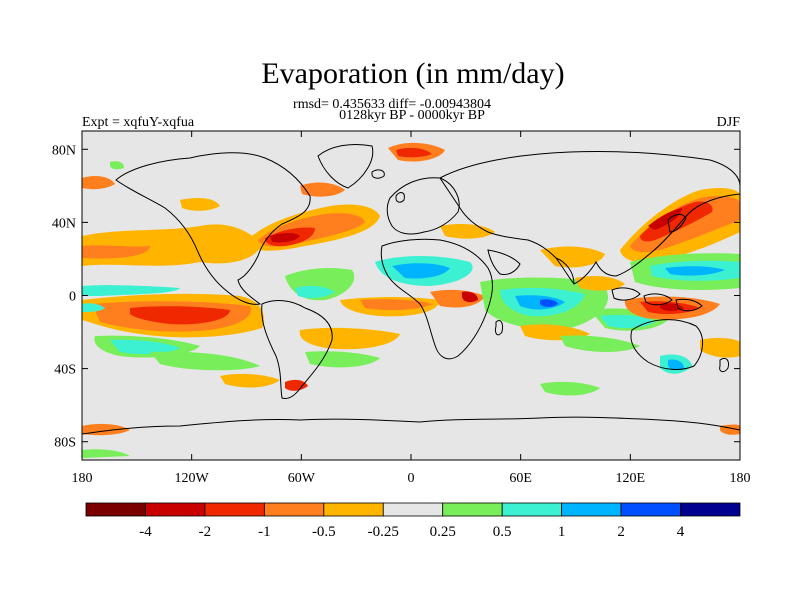 The height and width of the screenshot is (600, 800). Describe the element at coordinates (729, 122) in the screenshot. I see `season-label: DJF` at that location.